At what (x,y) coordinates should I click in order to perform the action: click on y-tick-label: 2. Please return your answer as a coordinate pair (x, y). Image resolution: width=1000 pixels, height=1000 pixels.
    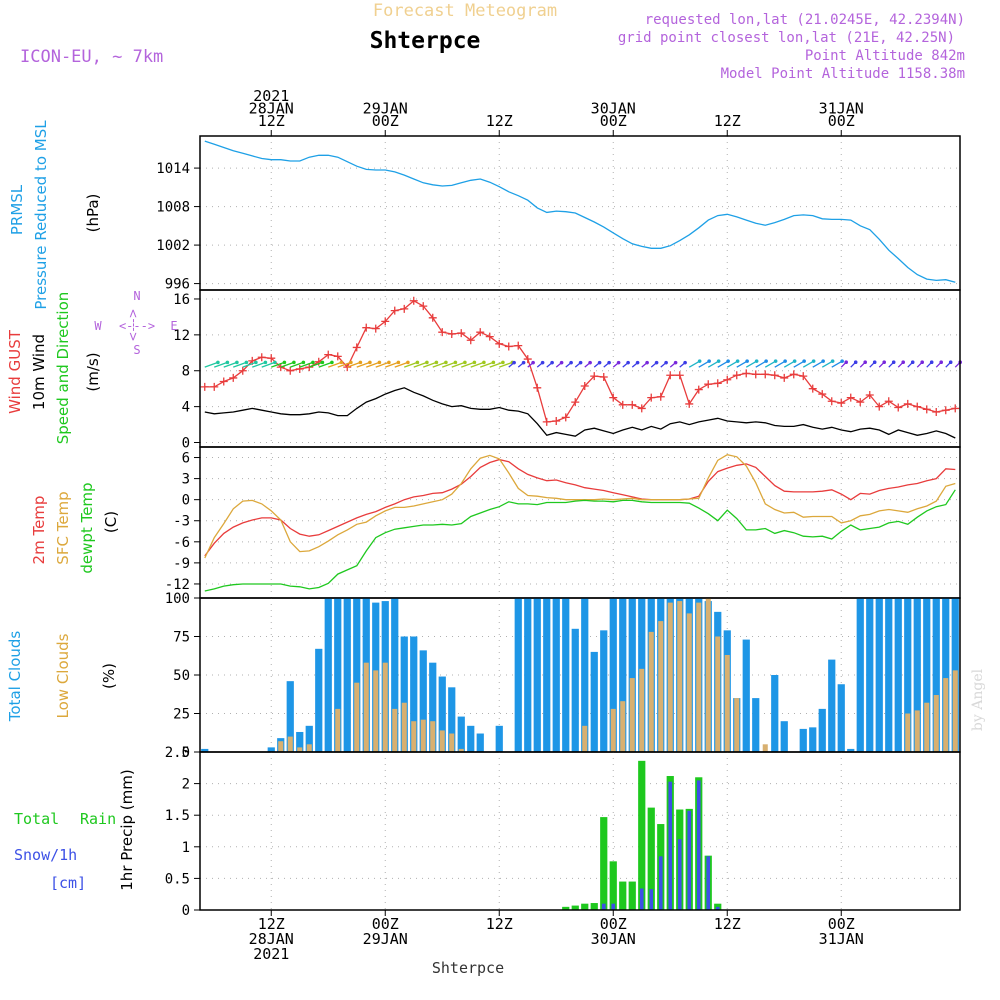
    Looking at the image, I should click on (186, 785).